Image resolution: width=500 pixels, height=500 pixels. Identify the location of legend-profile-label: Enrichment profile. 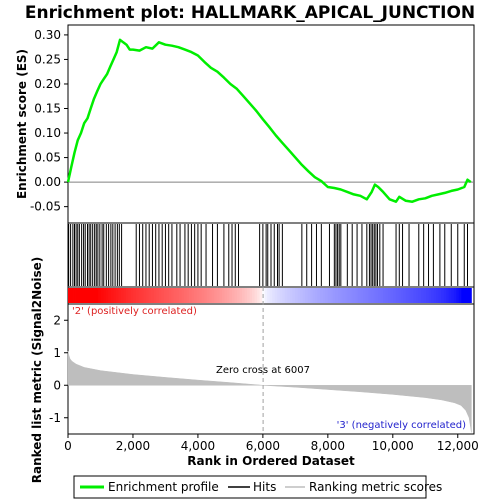
(163, 487).